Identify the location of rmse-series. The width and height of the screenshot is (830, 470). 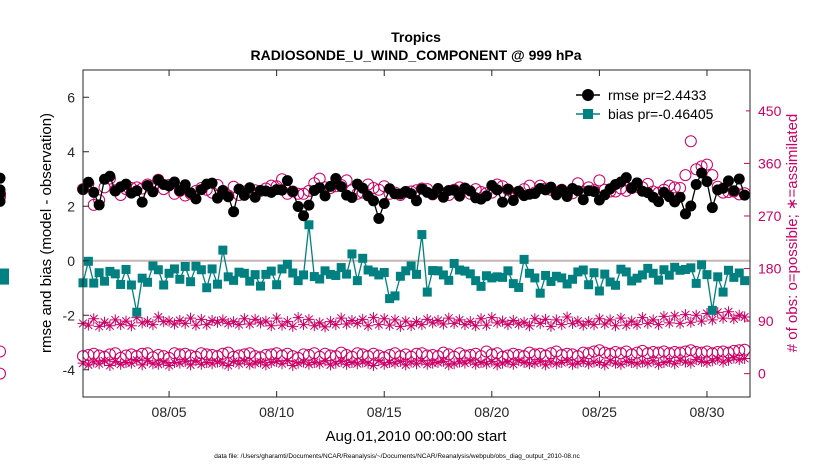
(375, 196).